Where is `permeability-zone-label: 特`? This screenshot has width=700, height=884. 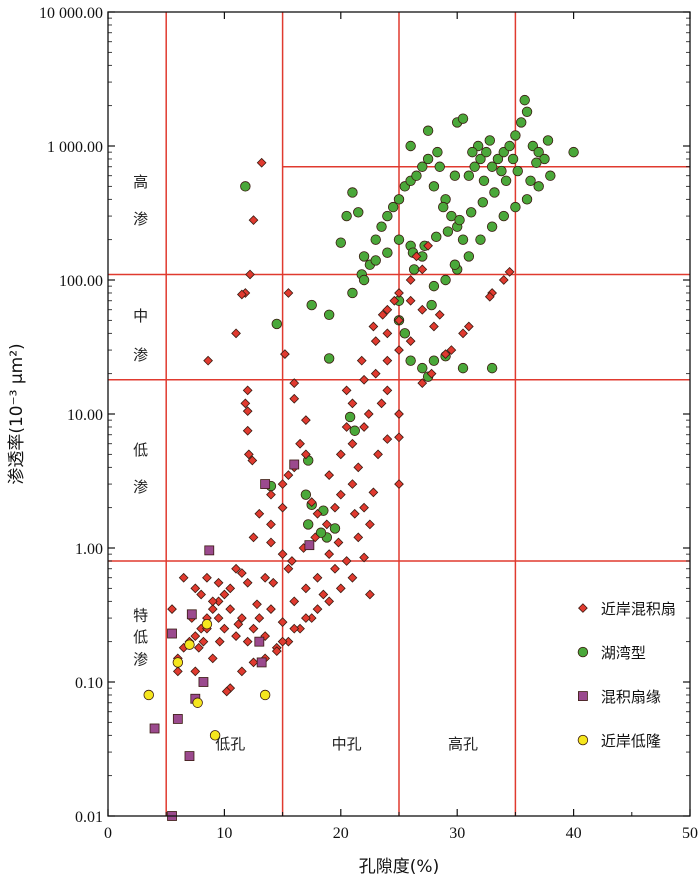
permeability-zone-label: 特 is located at coordinates (140, 615).